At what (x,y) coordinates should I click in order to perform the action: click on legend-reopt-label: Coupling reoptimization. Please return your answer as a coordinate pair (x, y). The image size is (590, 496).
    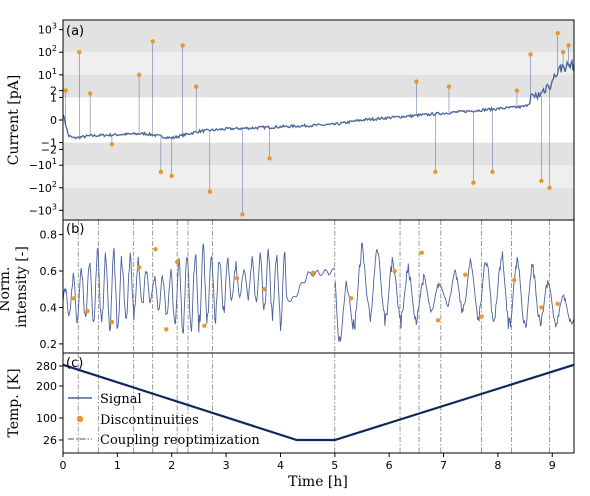
    Looking at the image, I should click on (180, 440).